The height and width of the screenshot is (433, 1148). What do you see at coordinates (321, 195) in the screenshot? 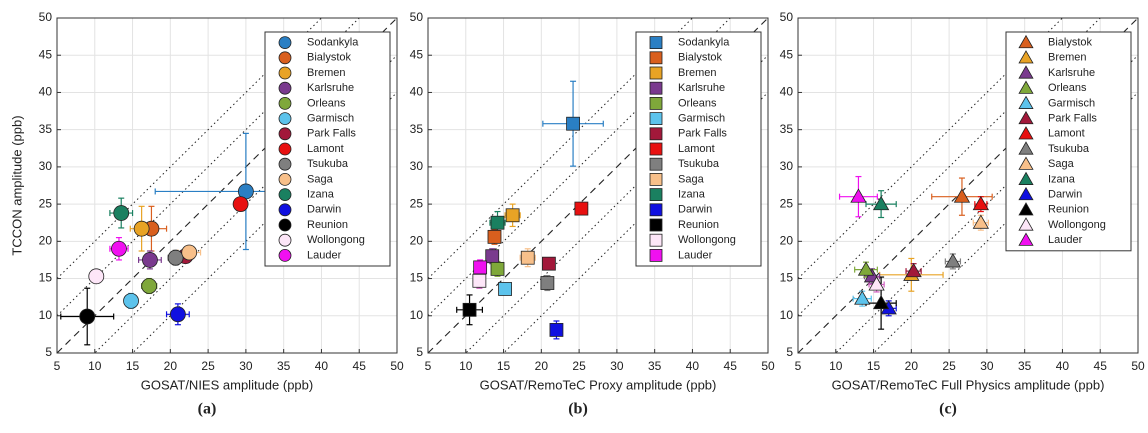
I see `legend-label: Izana` at bounding box center [321, 195].